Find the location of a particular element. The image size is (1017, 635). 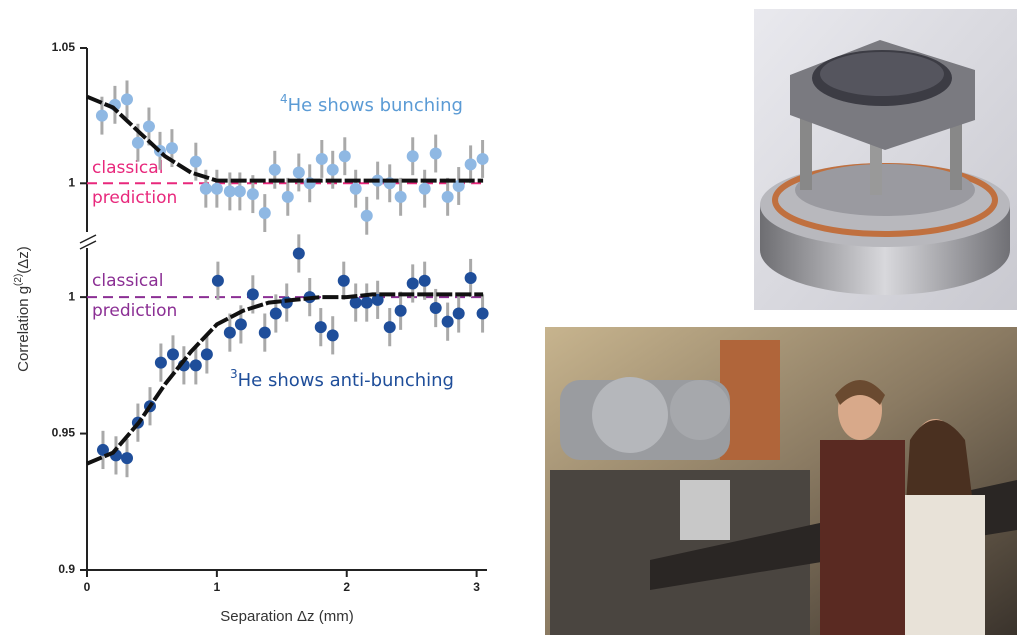

annotation-sup: 4 is located at coordinates (284, 99).